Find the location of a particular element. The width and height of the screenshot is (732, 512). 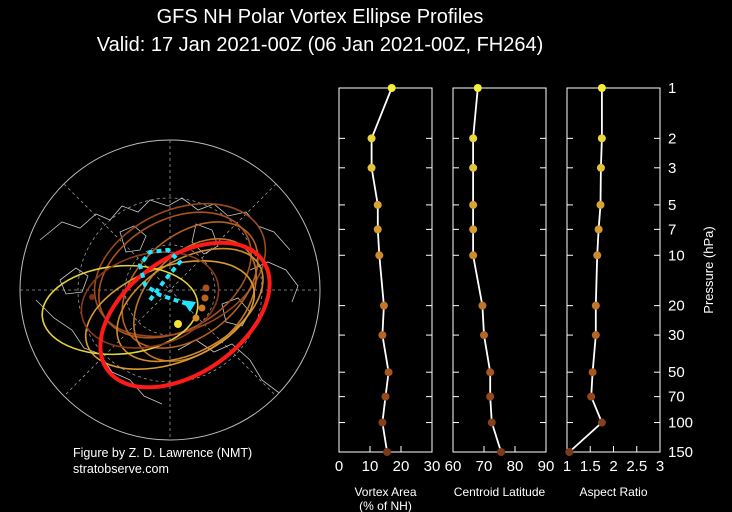

x-tick-label: 30 is located at coordinates (432, 466).